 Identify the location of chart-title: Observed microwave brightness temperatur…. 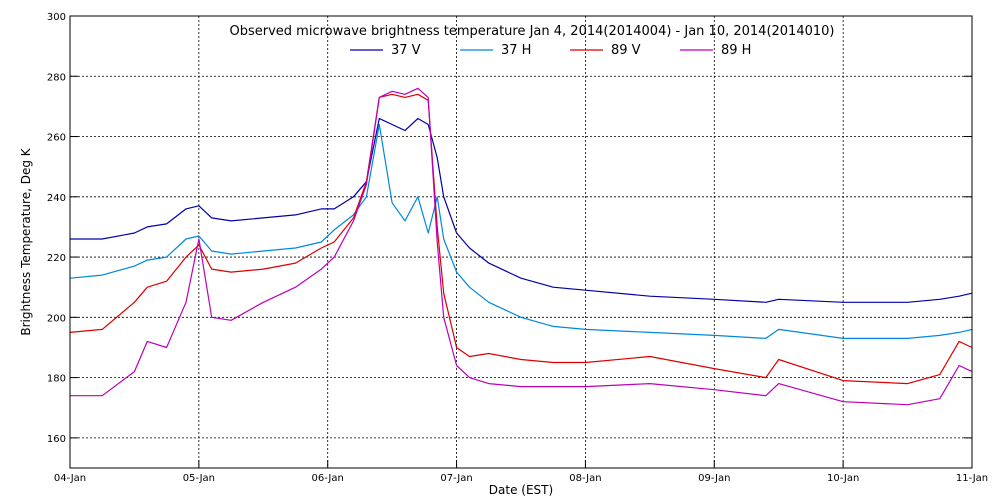
(532, 31).